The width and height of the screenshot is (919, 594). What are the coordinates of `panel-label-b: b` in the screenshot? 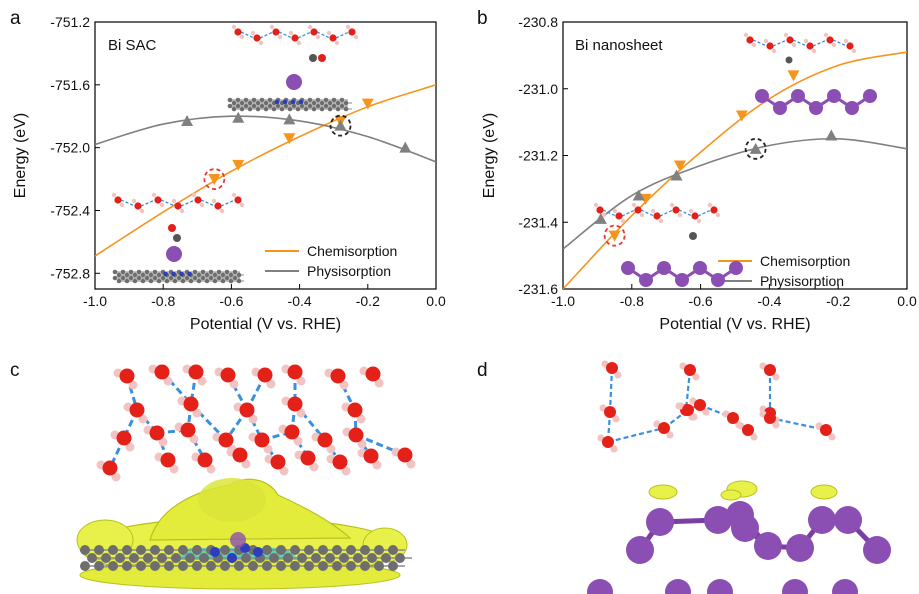 It's located at (482, 18).